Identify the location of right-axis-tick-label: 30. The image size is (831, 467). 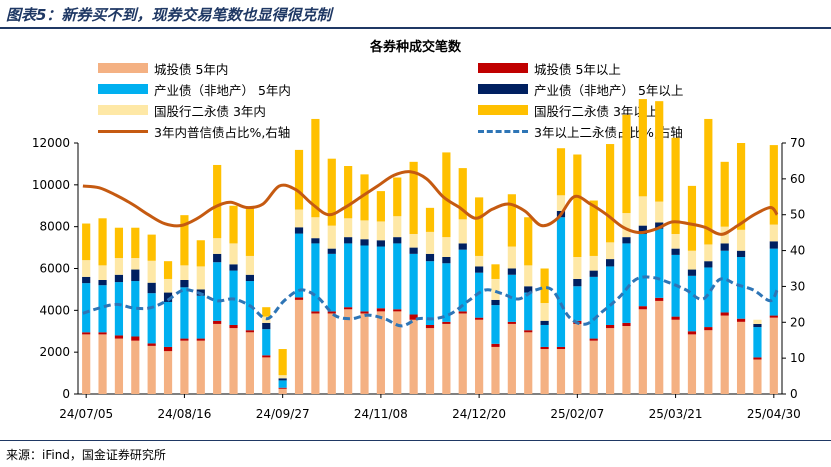
(797, 286).